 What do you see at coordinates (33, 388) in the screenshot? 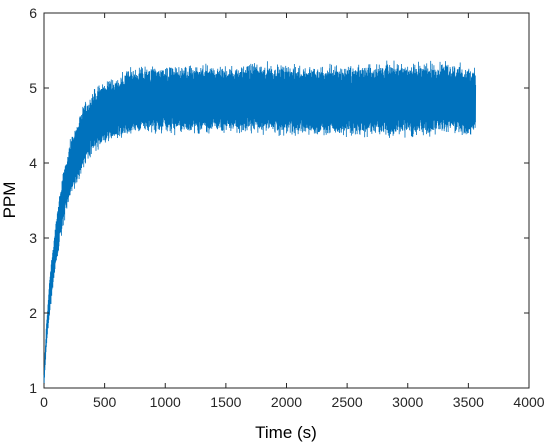
I see `y-tick-label: 1` at bounding box center [33, 388].